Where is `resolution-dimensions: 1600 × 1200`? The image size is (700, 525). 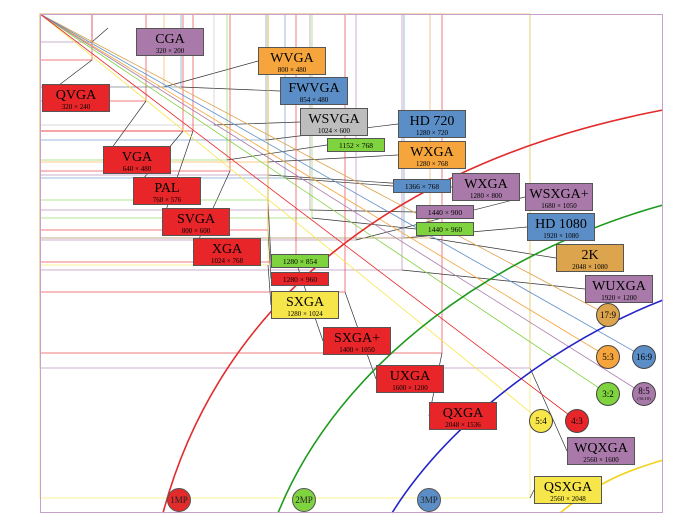 resolution-dimensions: 1600 × 1200 is located at coordinates (410, 388).